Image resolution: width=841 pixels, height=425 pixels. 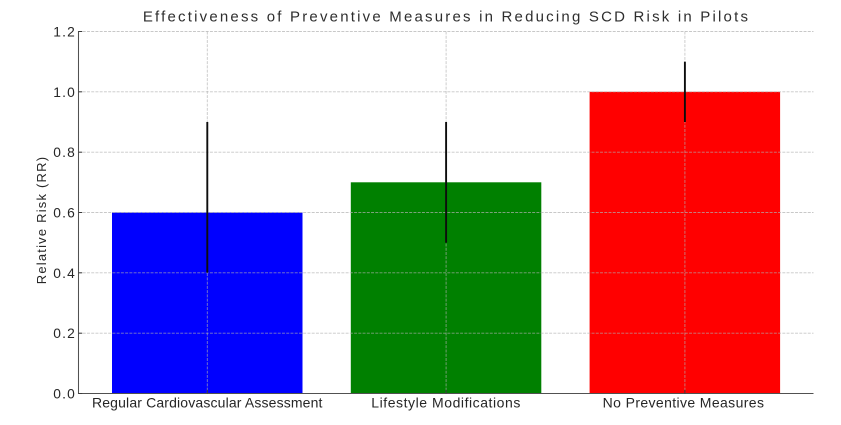 What do you see at coordinates (446, 403) in the screenshot?
I see `svg-text: Lifestyle Modifications` at bounding box center [446, 403].